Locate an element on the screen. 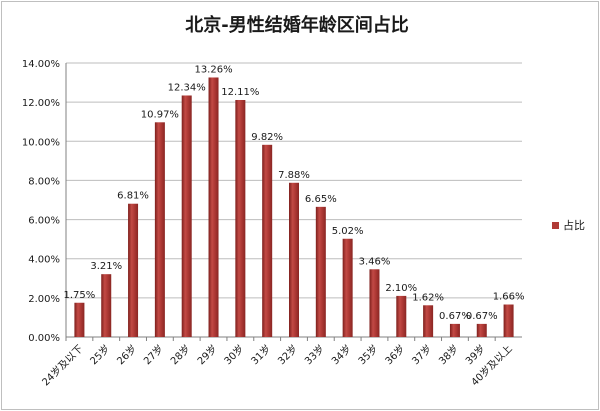 Image resolution: width=600 pixels, height=411 pixels. x-tick-label: 28岁 is located at coordinates (180, 354).